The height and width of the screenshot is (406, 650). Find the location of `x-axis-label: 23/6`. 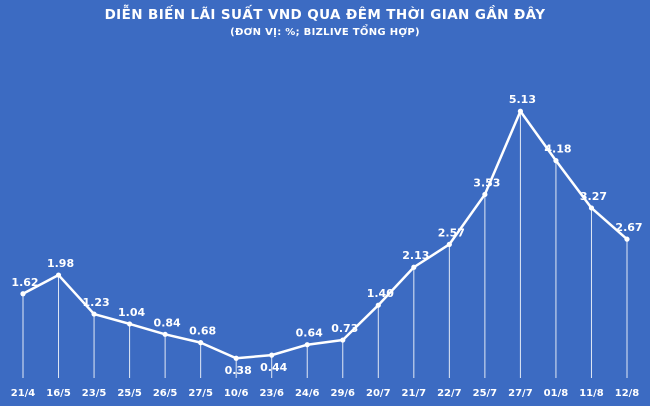

x-axis-label: 23/6 is located at coordinates (271, 393).